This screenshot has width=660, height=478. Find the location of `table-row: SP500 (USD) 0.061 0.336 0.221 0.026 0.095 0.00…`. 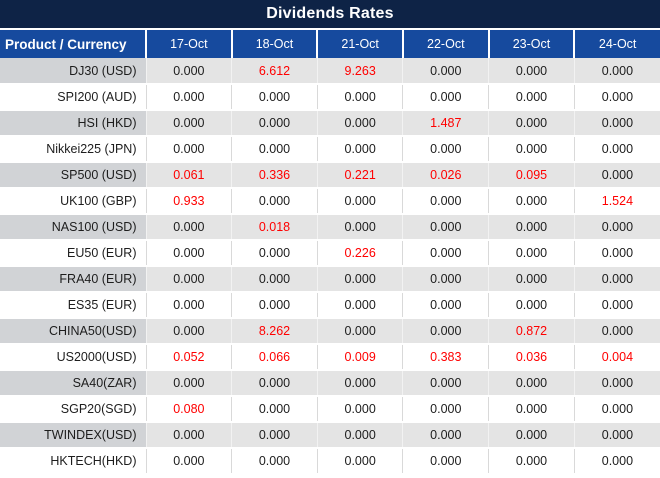

table-row: SP500 (USD) 0.061 0.336 0.221 0.026 0.095 0.00… is located at coordinates (330, 175).